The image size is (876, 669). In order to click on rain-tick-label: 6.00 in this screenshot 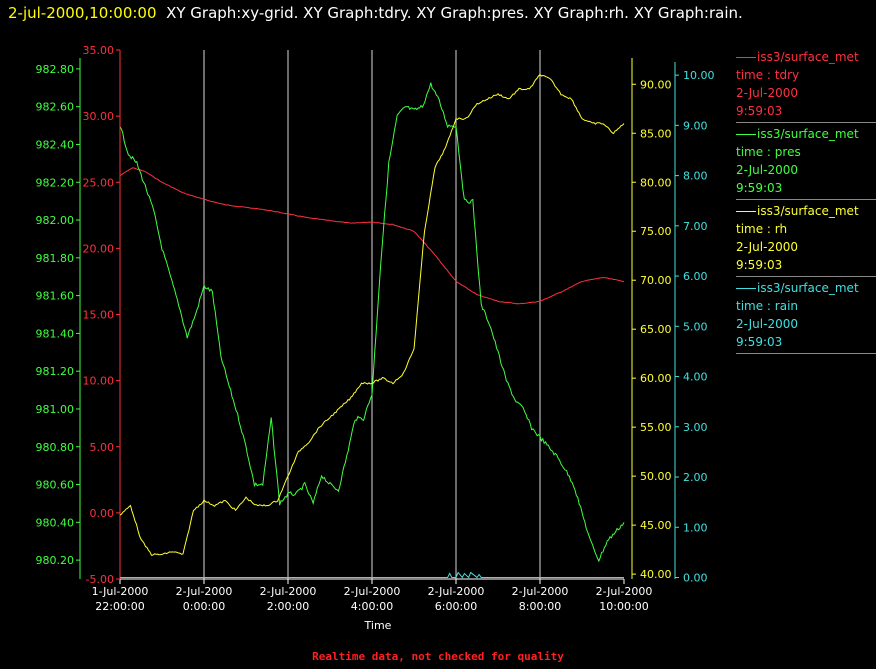, I will do `click(695, 276)`.